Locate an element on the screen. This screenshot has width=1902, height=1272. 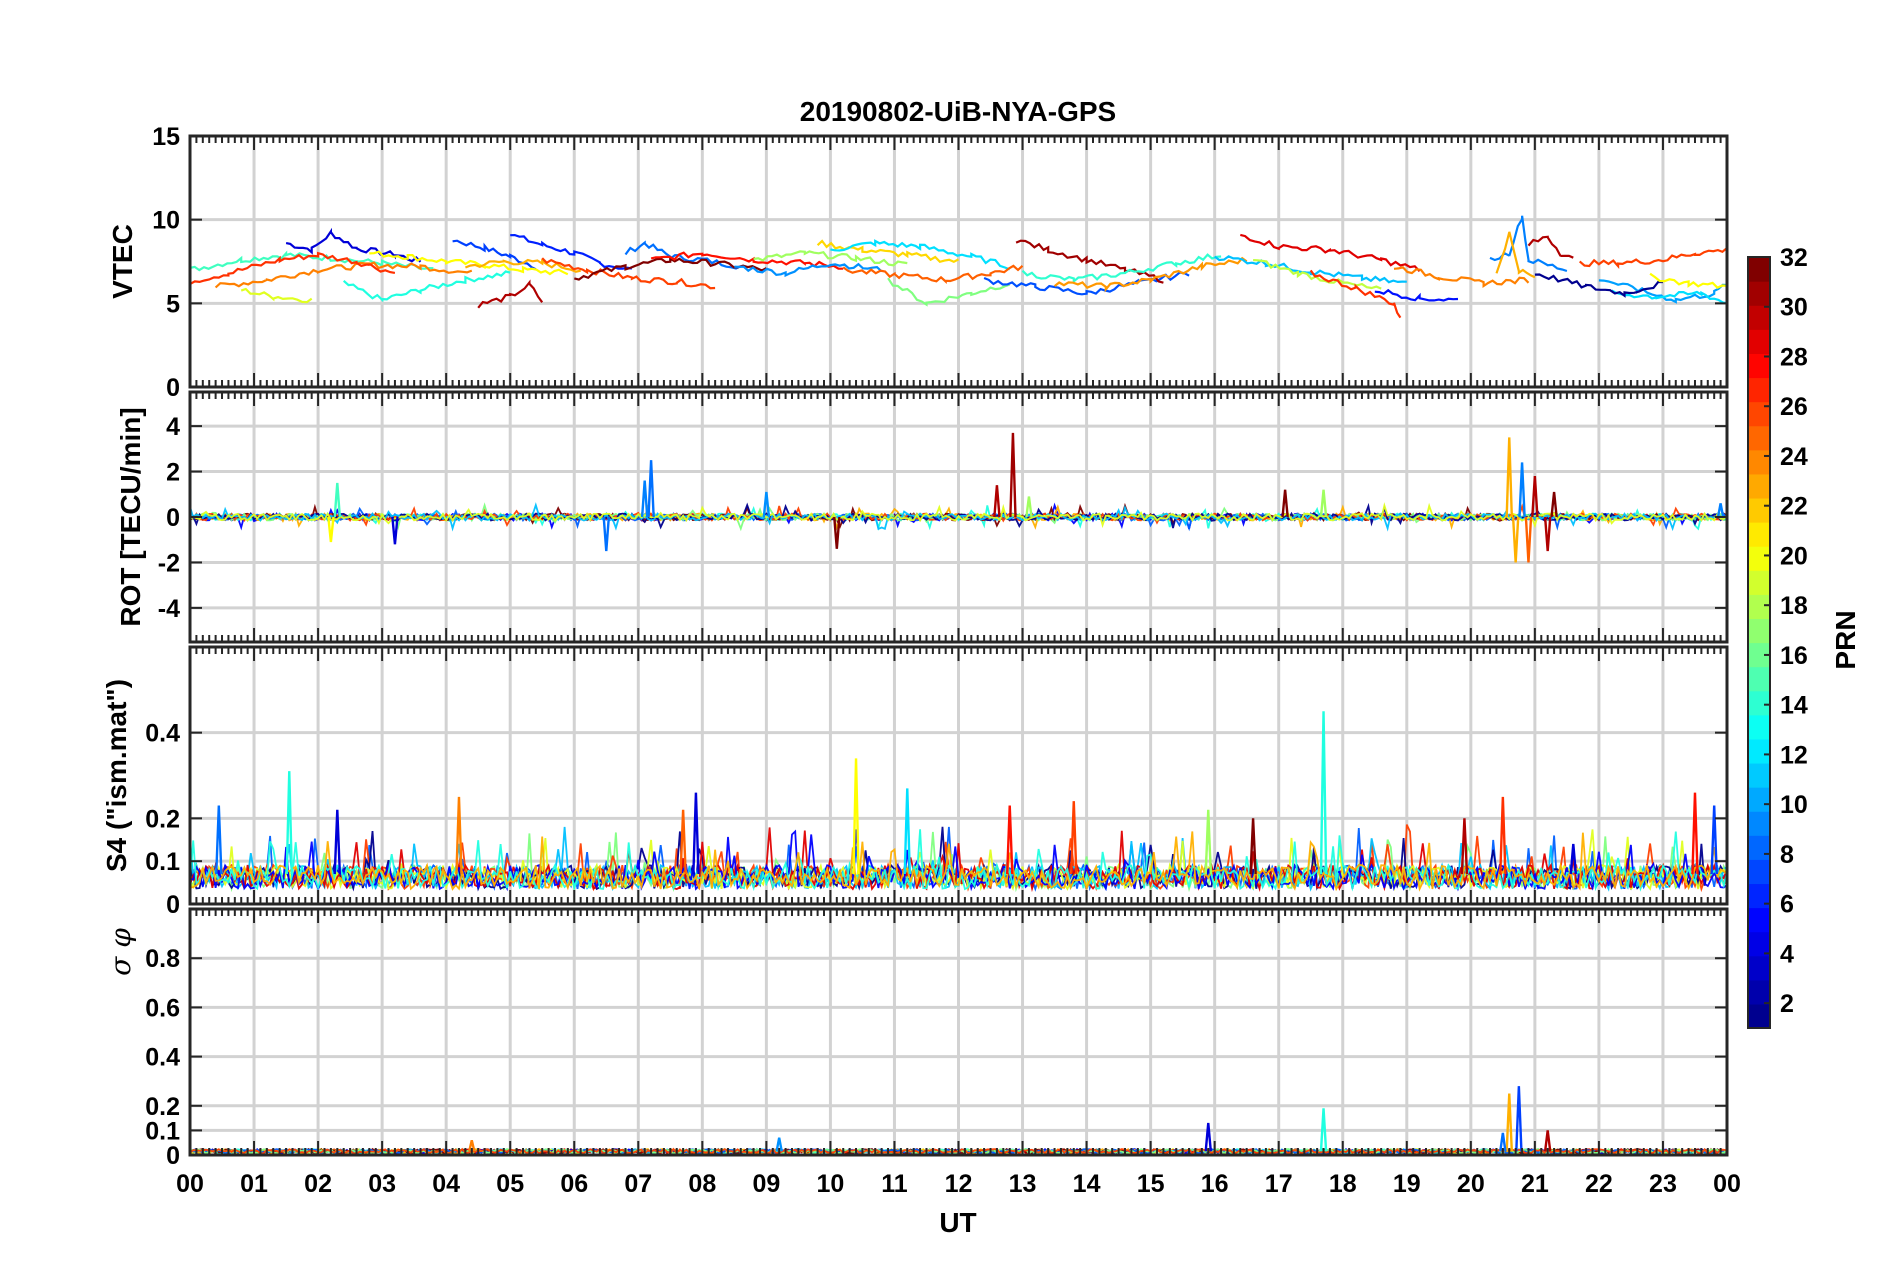
vtec-series-prn3 is located at coordinates (1416, 295).